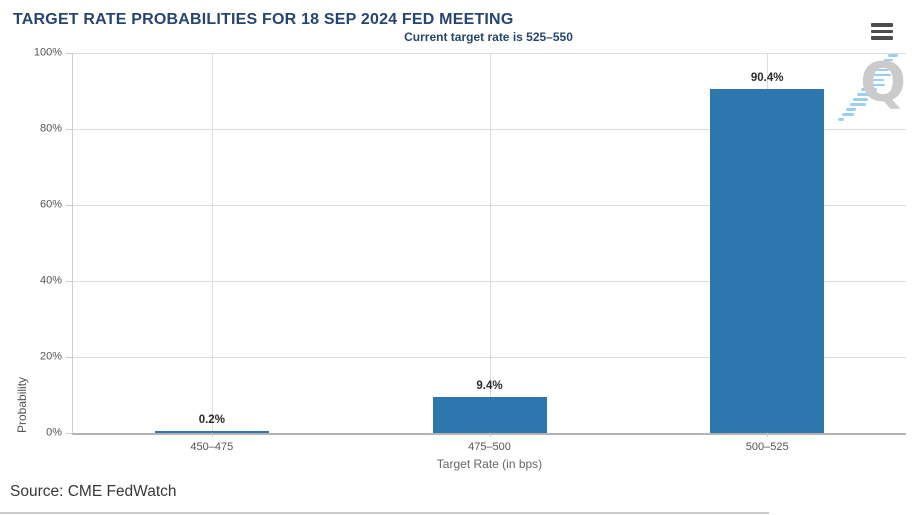  Describe the element at coordinates (489, 447) in the screenshot. I see `x-tick-label: 475–500` at that location.